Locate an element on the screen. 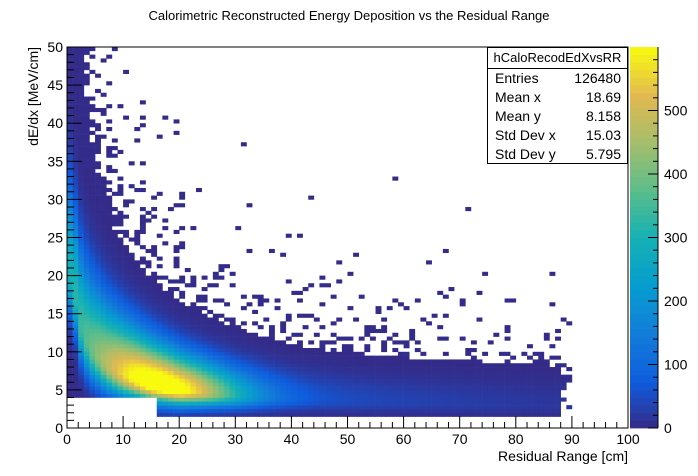 This screenshot has width=698, height=476. x-tick-label: 30 is located at coordinates (236, 439).